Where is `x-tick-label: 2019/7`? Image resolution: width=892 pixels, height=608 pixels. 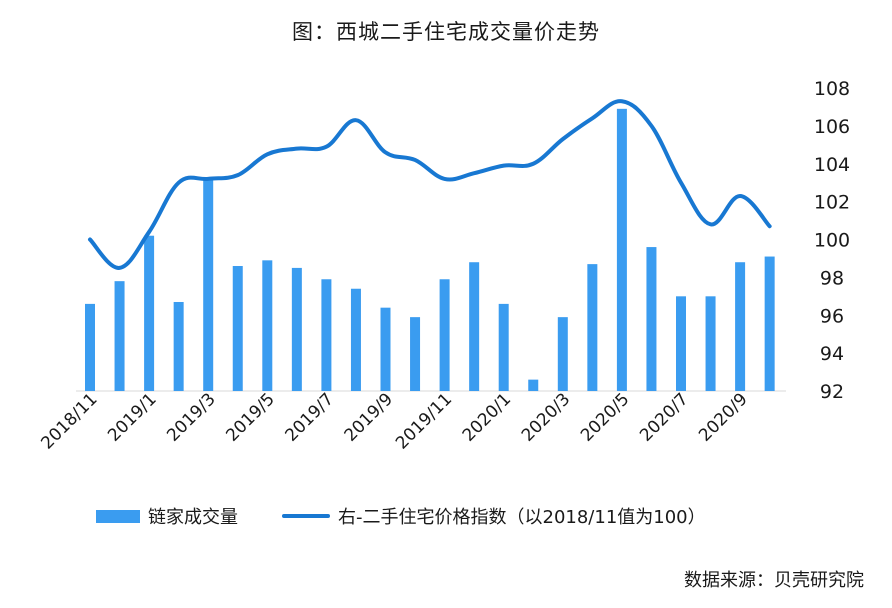
x-tick-label: 2019/7 is located at coordinates (309, 417).